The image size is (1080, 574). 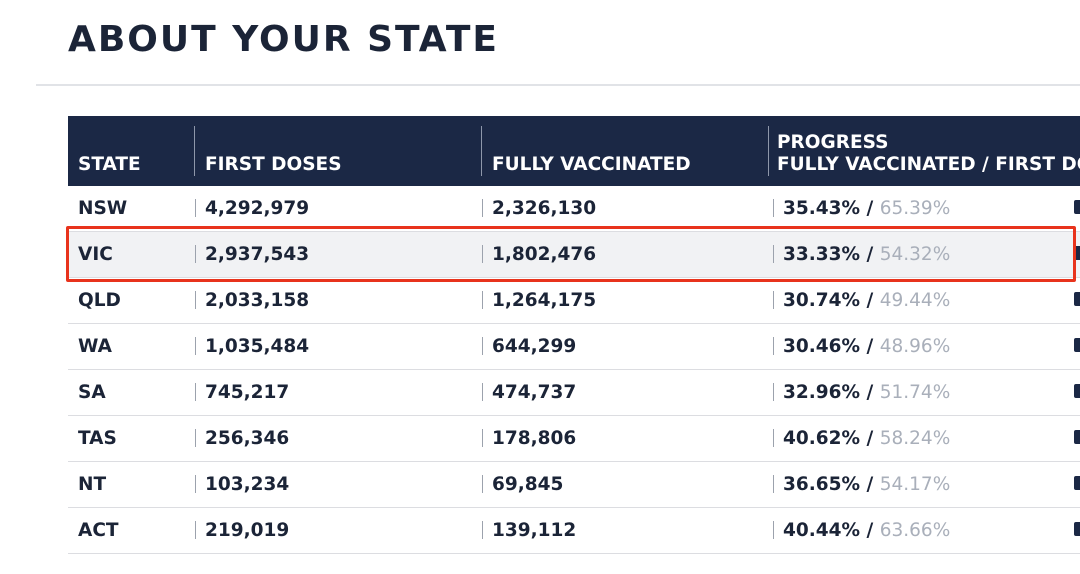 What do you see at coordinates (915, 438) in the screenshot?
I see `progress-first-dose: 58.24%` at bounding box center [915, 438].